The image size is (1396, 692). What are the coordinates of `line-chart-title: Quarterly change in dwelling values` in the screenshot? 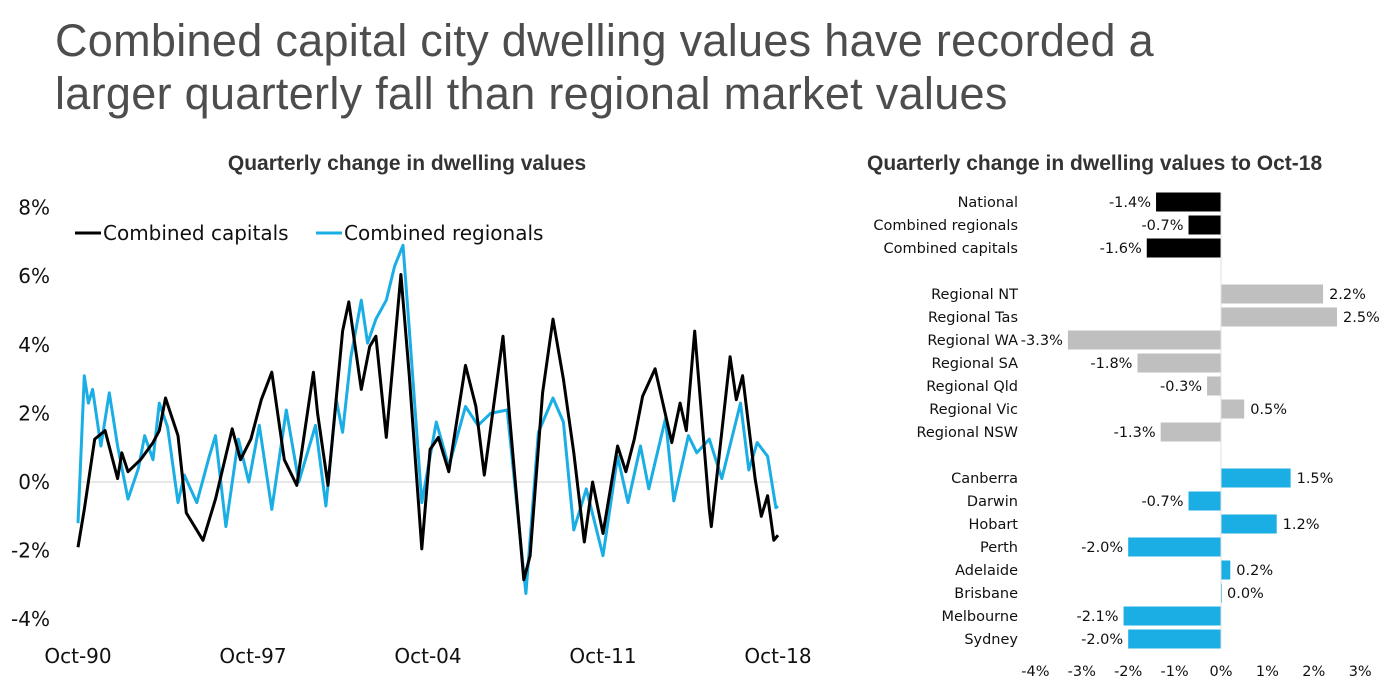 It's located at (407, 163).